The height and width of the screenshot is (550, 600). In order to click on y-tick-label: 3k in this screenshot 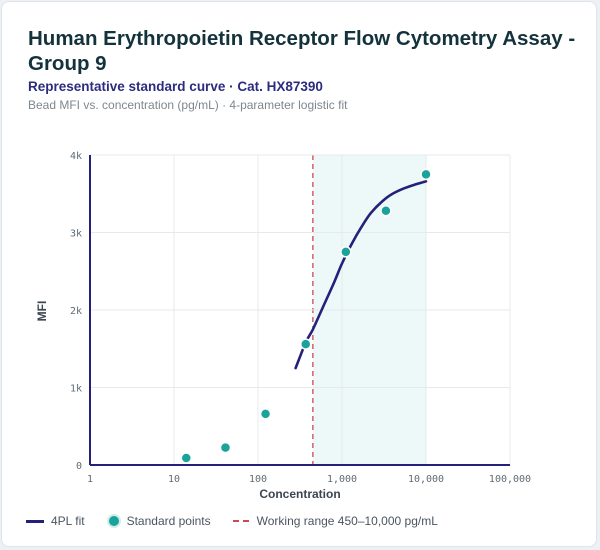, I will do `click(76, 234)`.